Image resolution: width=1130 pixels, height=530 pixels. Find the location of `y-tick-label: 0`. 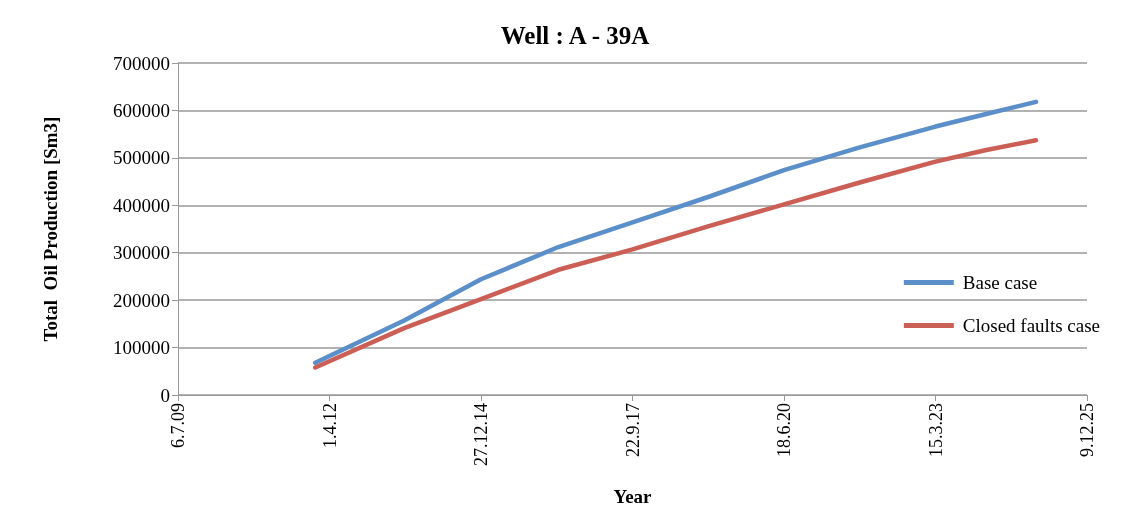

y-tick-label: 0 is located at coordinates (165, 395).